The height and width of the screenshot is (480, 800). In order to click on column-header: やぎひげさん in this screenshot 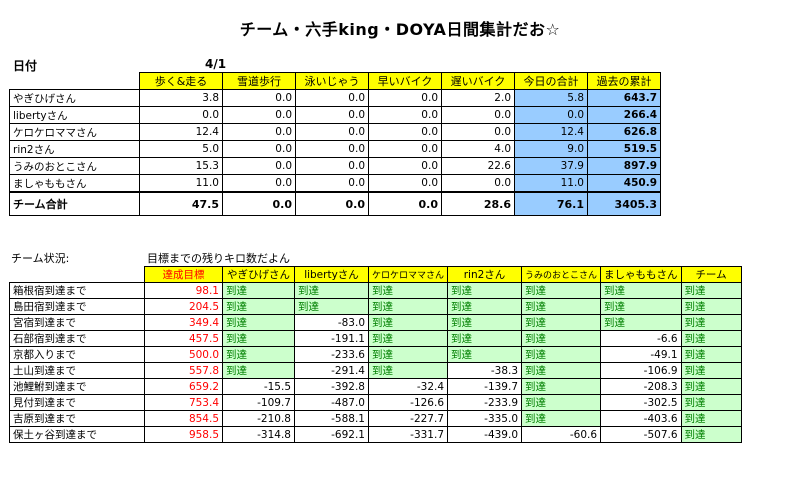, I will do `click(258, 274)`.